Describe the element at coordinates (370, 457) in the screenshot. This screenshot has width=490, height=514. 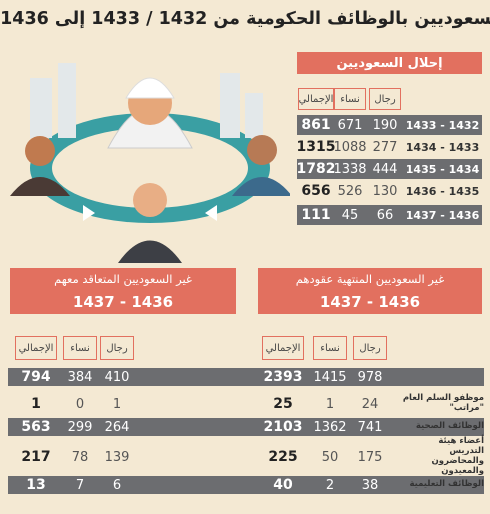
I see `cell: 175` at that location.